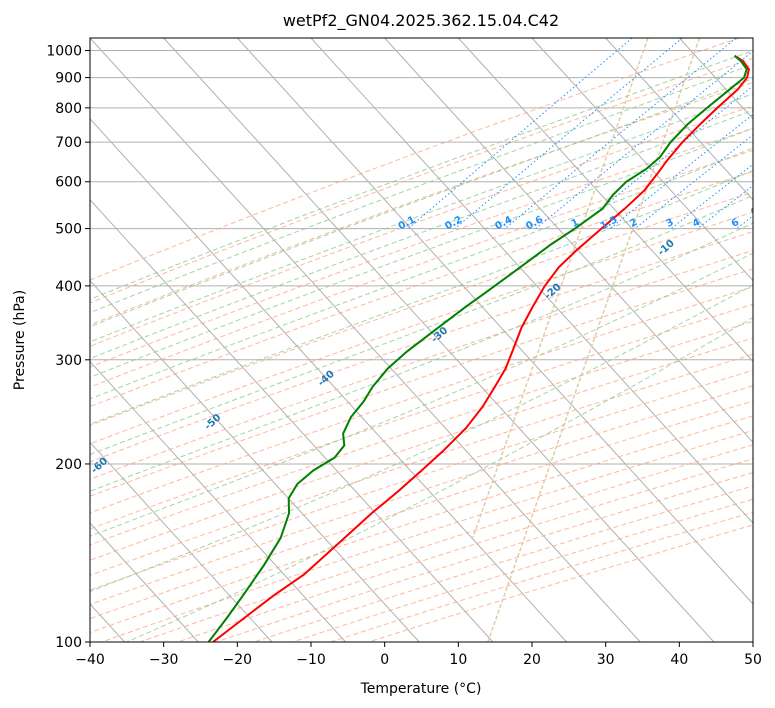 The height and width of the screenshot is (708, 775). I want to click on y-tick-label: 300, so click(68, 361).